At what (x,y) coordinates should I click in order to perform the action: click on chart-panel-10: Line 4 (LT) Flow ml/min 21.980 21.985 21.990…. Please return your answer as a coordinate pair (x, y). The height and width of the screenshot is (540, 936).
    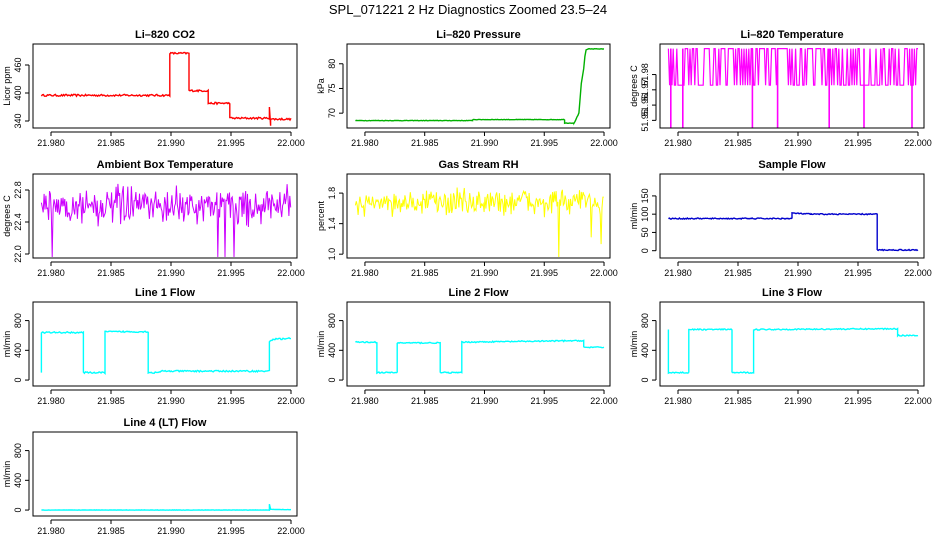
    Looking at the image, I should click on (153, 476).